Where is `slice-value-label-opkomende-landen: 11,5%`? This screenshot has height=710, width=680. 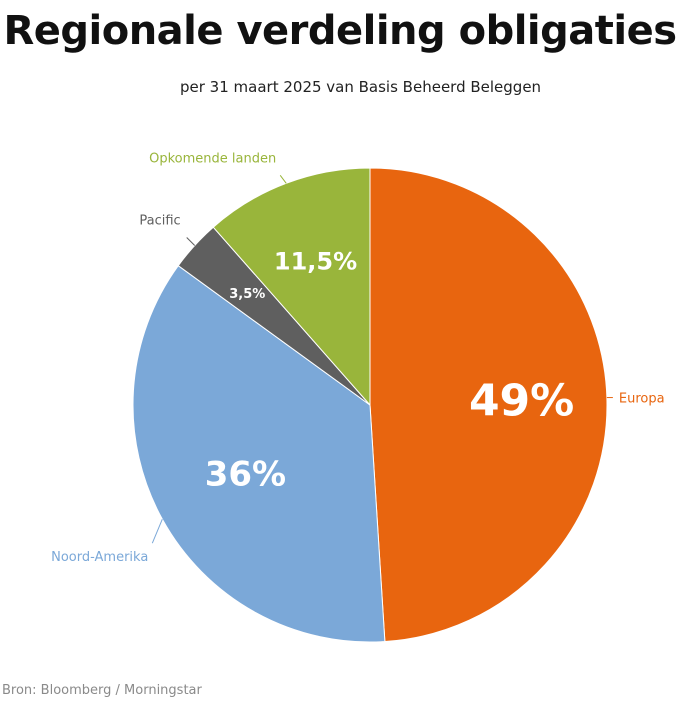
slice-value-label-opkomende-landen: 11,5% is located at coordinates (315, 261).